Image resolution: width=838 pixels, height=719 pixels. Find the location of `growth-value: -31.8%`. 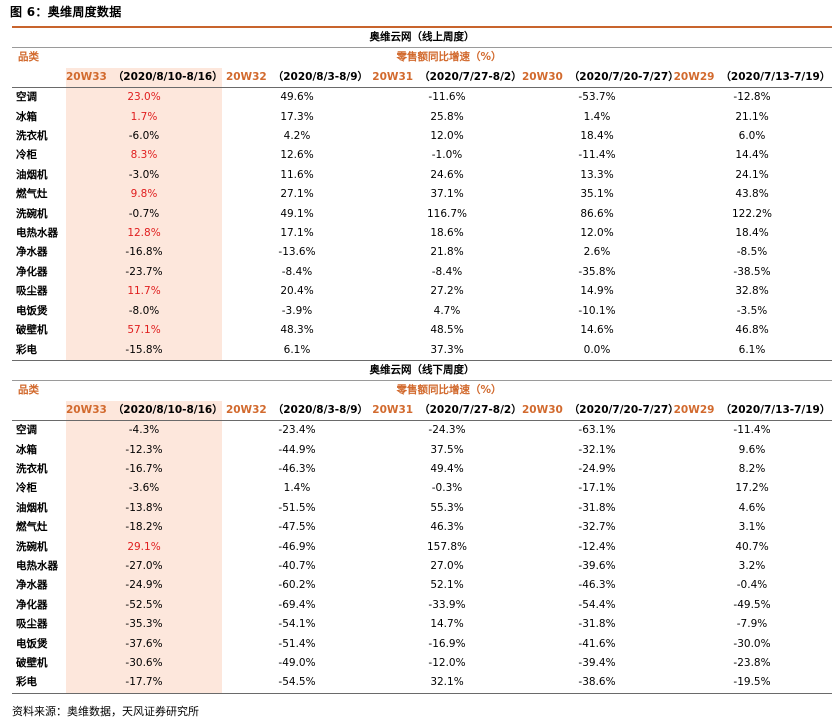

growth-value: -31.8% is located at coordinates (597, 624).